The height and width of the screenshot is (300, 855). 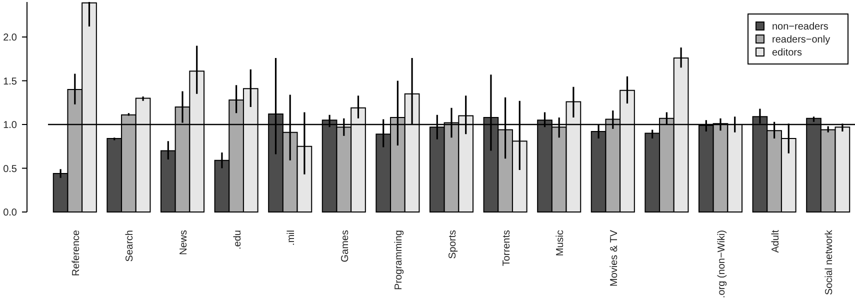 I want to click on legend-label: non−readers, so click(x=800, y=27).